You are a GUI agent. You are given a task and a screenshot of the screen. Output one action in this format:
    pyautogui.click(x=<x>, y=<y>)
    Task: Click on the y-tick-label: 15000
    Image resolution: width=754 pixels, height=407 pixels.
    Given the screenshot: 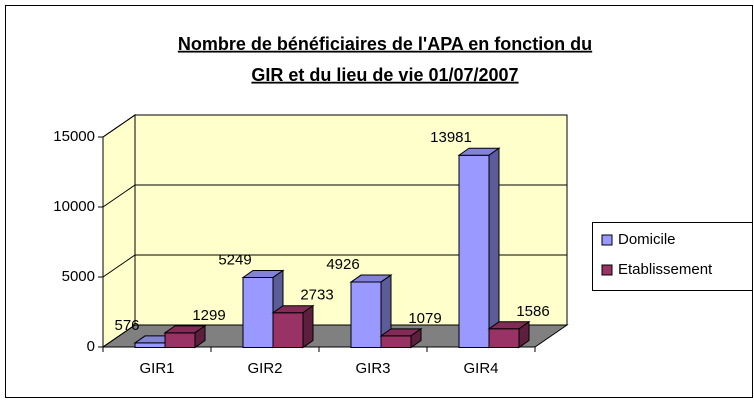 What is the action you would take?
    pyautogui.click(x=74, y=136)
    